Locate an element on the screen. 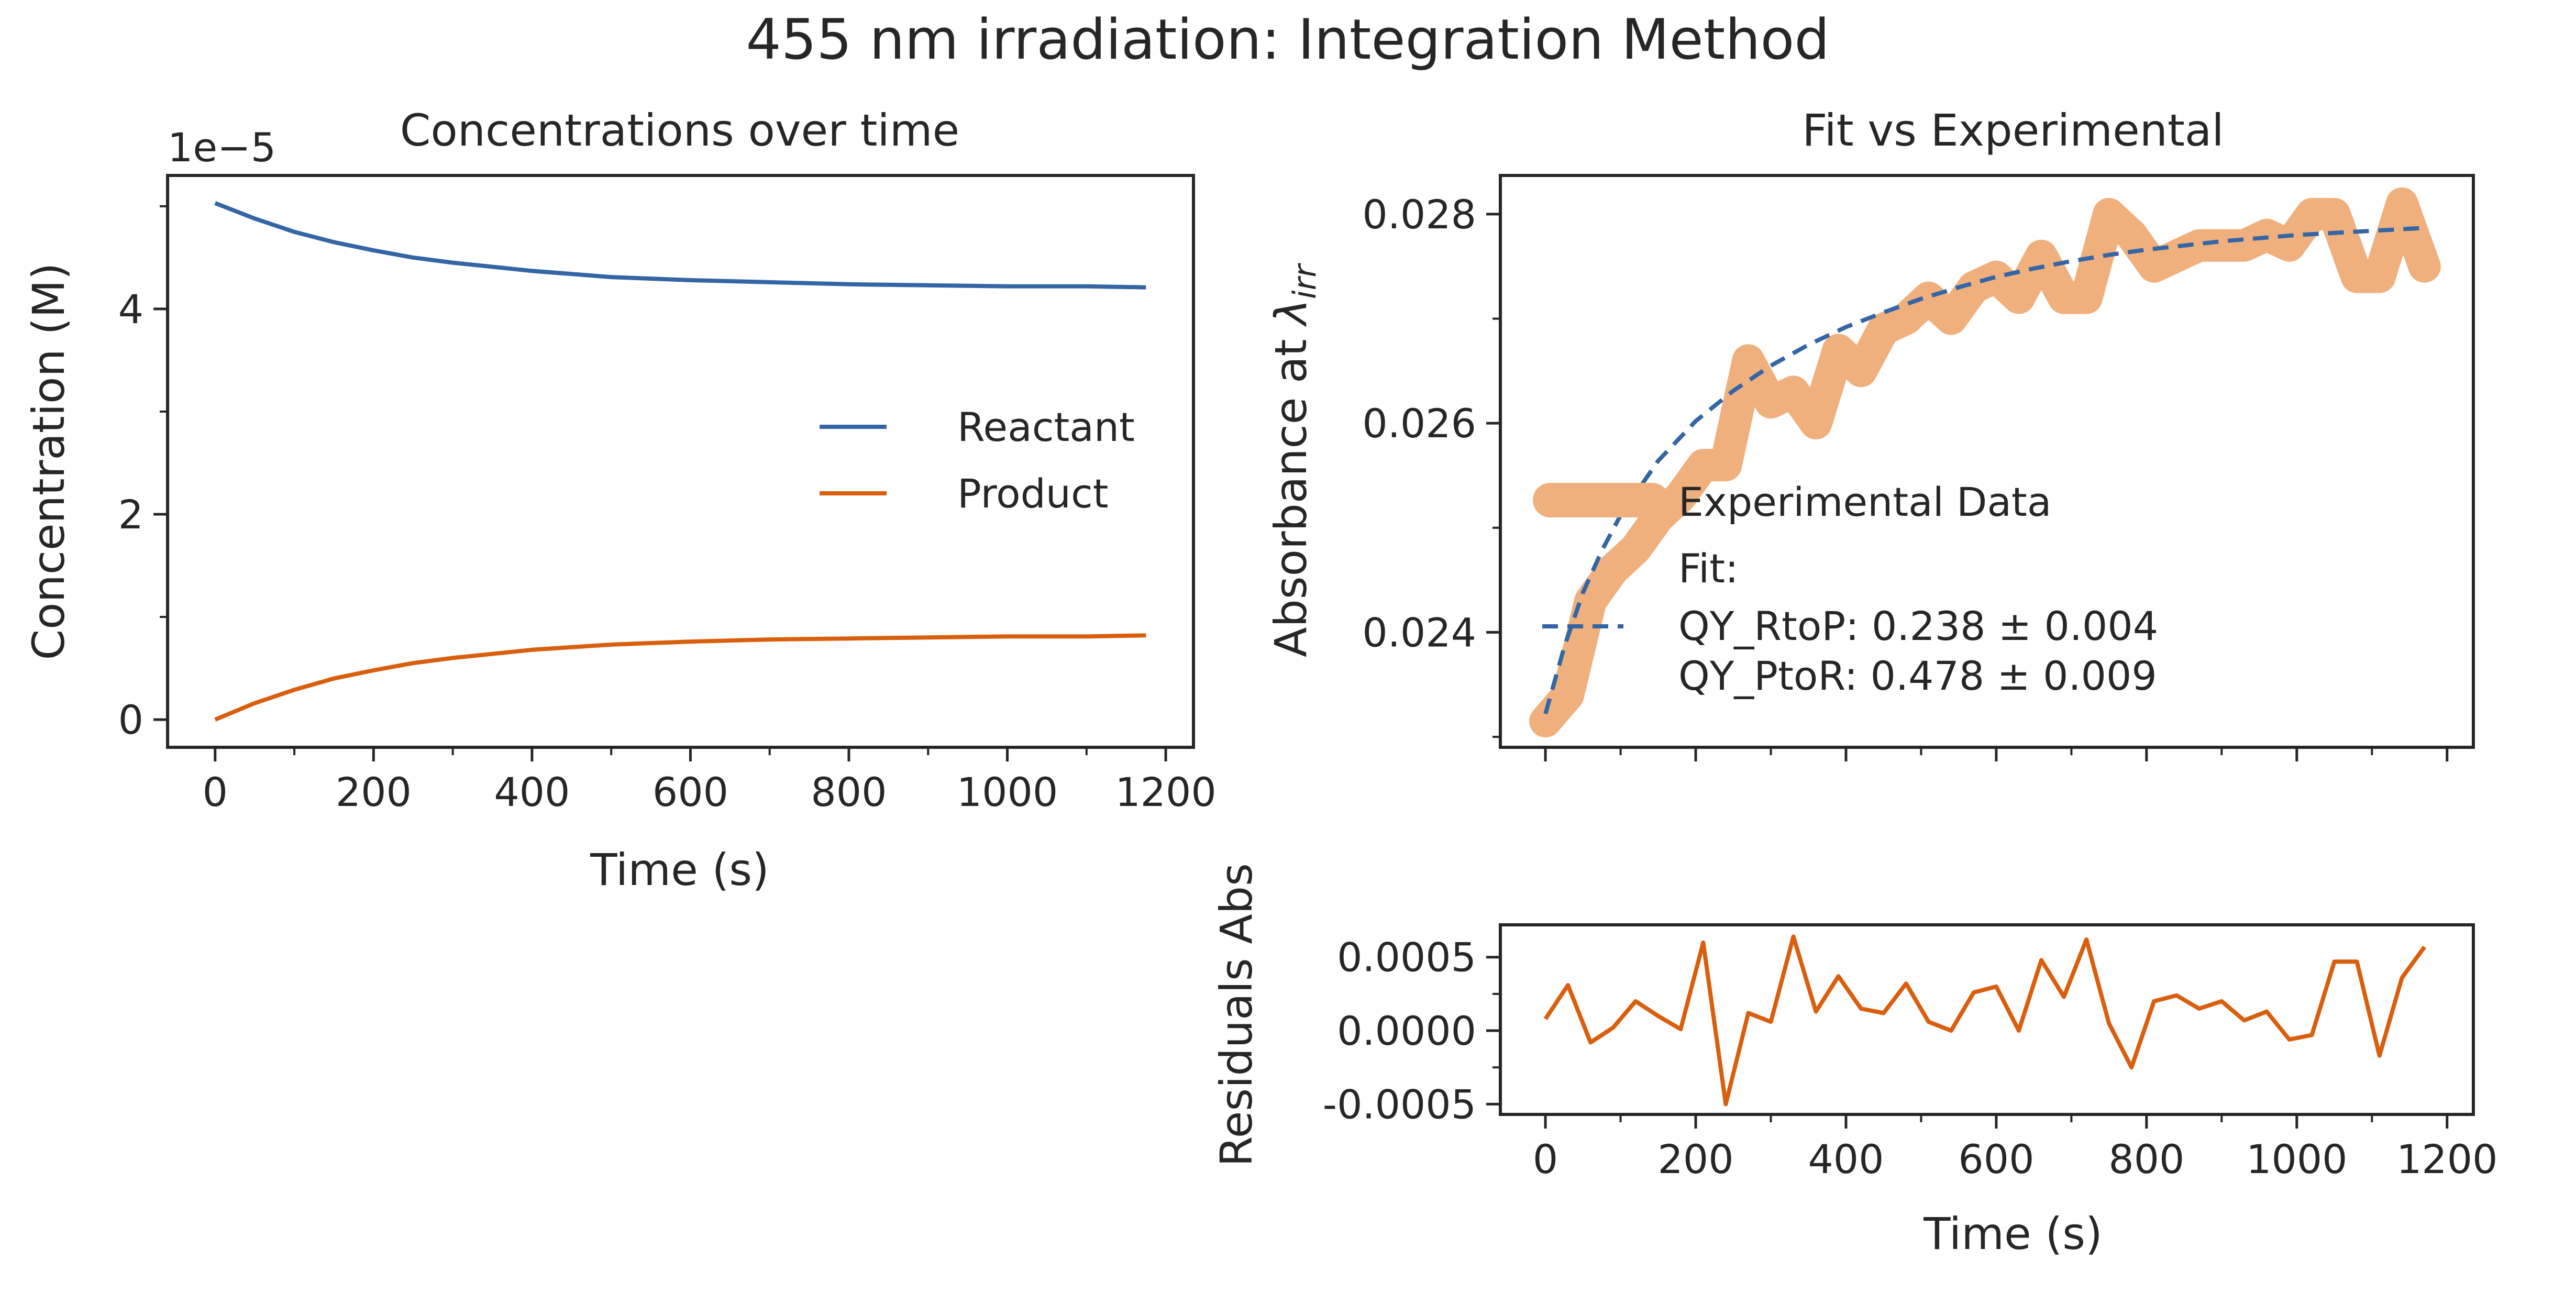 This screenshot has height=1293, width=2576. legend-reactant-label: Reactant is located at coordinates (1046, 427).